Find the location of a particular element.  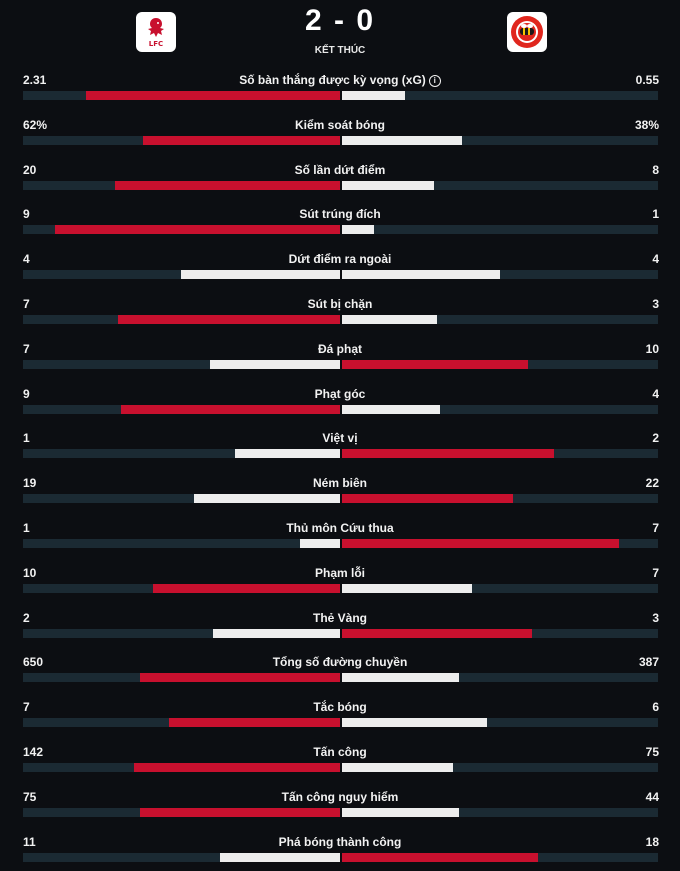

home-stat-value: 650 is located at coordinates (33, 662).